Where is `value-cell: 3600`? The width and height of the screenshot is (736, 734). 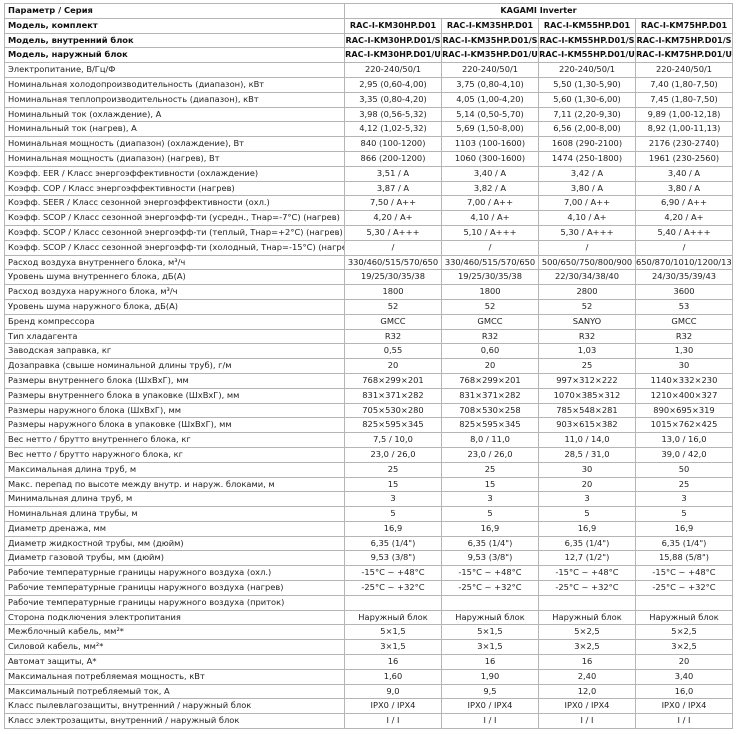 value-cell: 3600 is located at coordinates (684, 292).